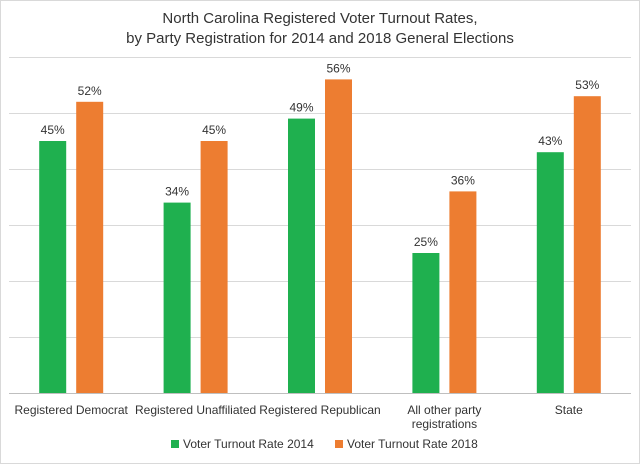 The height and width of the screenshot is (464, 640). Describe the element at coordinates (301, 108) in the screenshot. I see `data-label-2014-2: 49%` at that location.